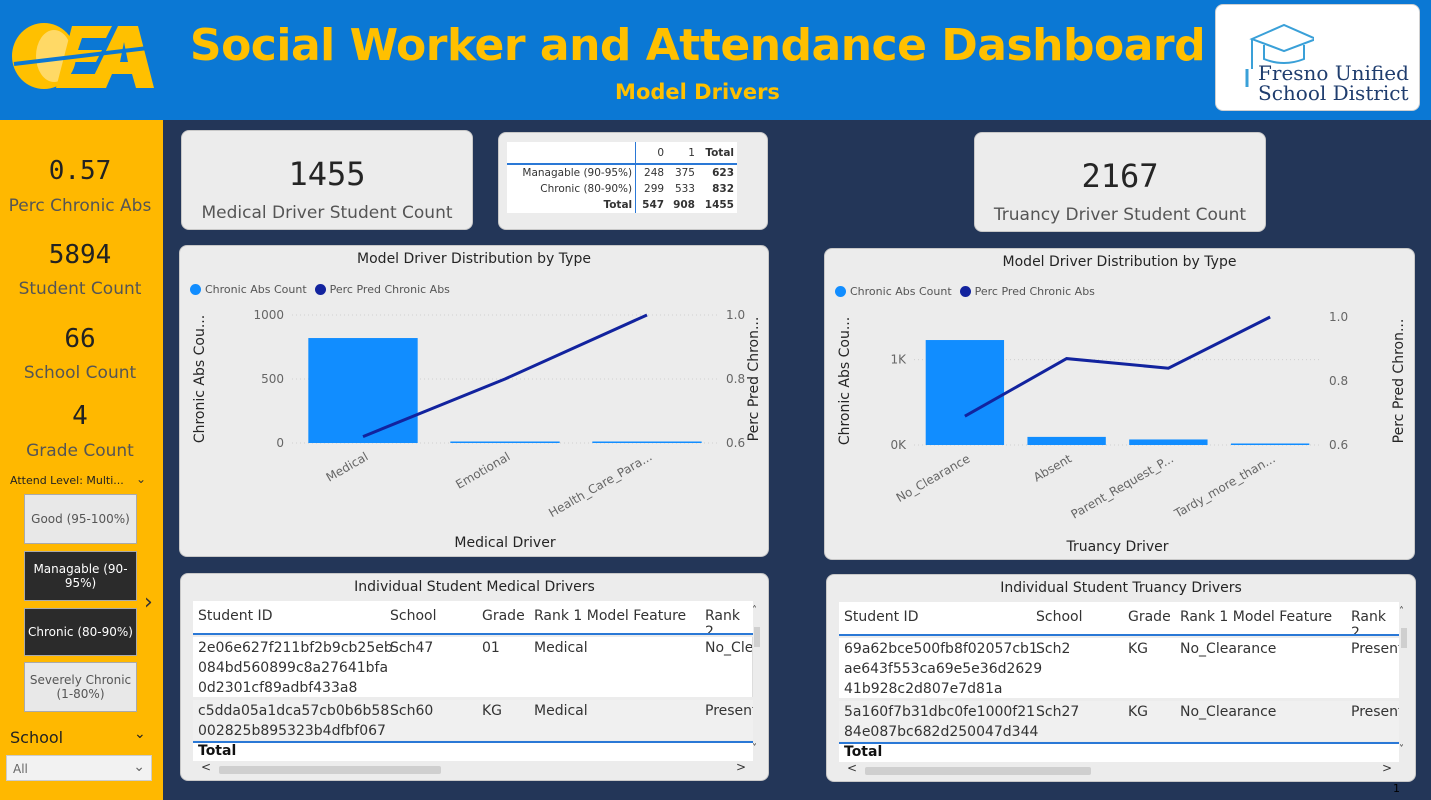  I want to click on x-axis-title: Truancy Driver, so click(1116, 547).